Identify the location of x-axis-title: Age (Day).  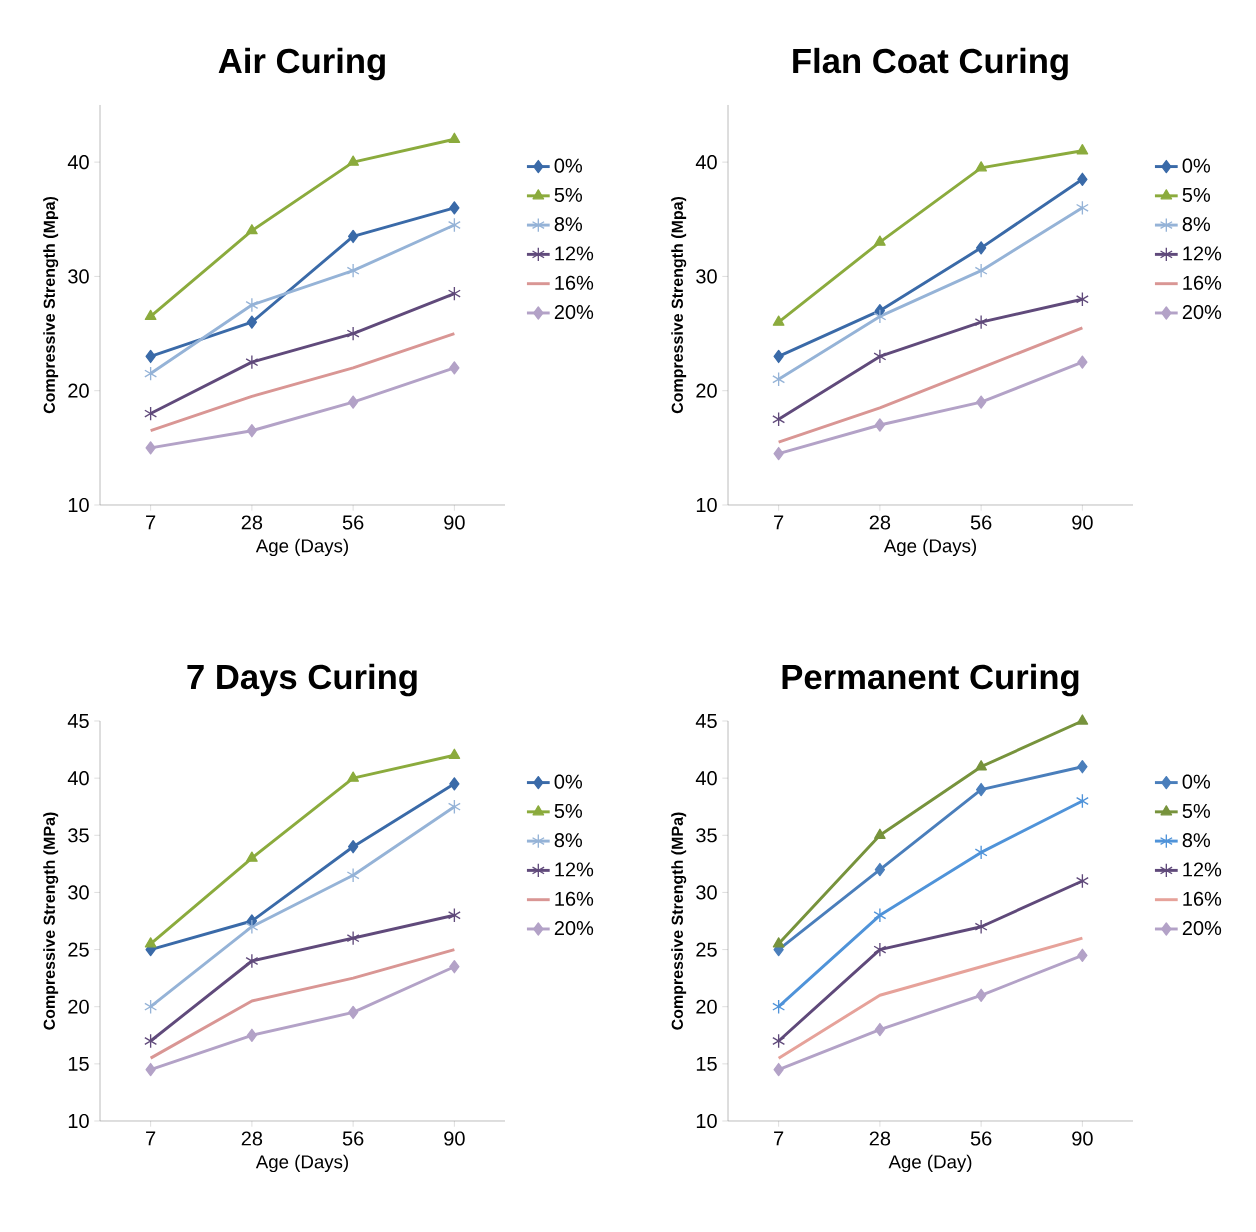
(930, 1163).